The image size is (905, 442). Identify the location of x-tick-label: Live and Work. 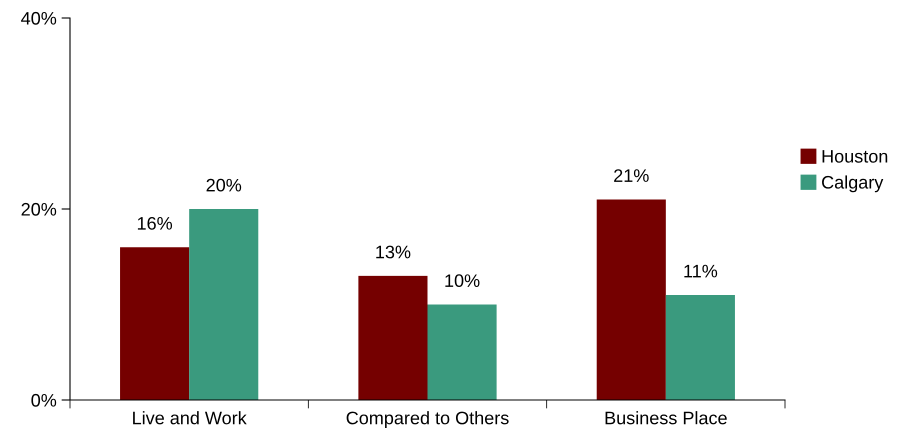
(190, 417).